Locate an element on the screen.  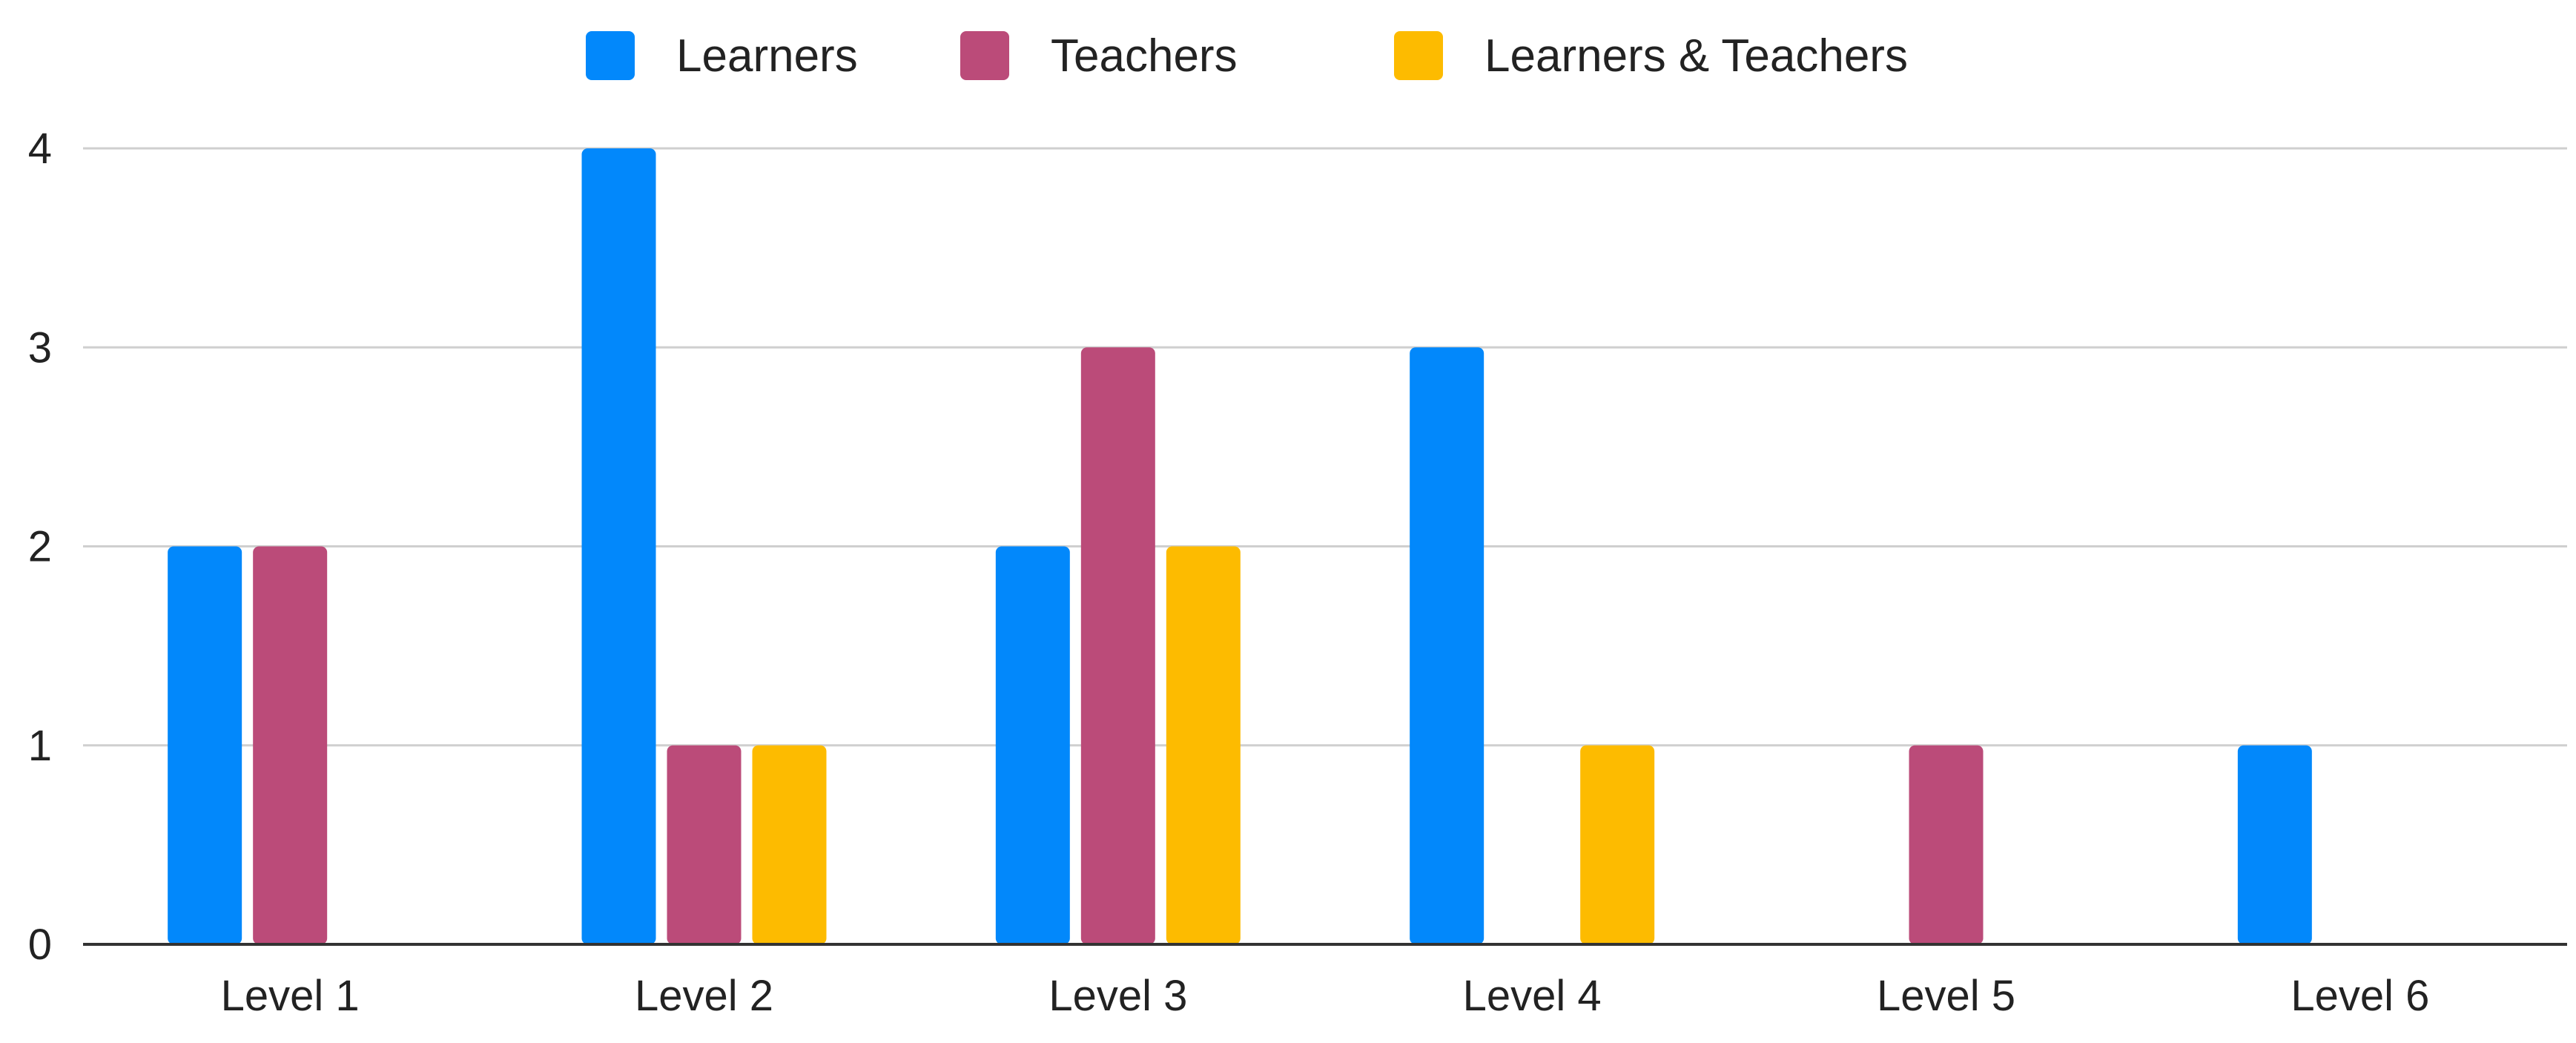
x-tick-label: Level 2 is located at coordinates (704, 996).